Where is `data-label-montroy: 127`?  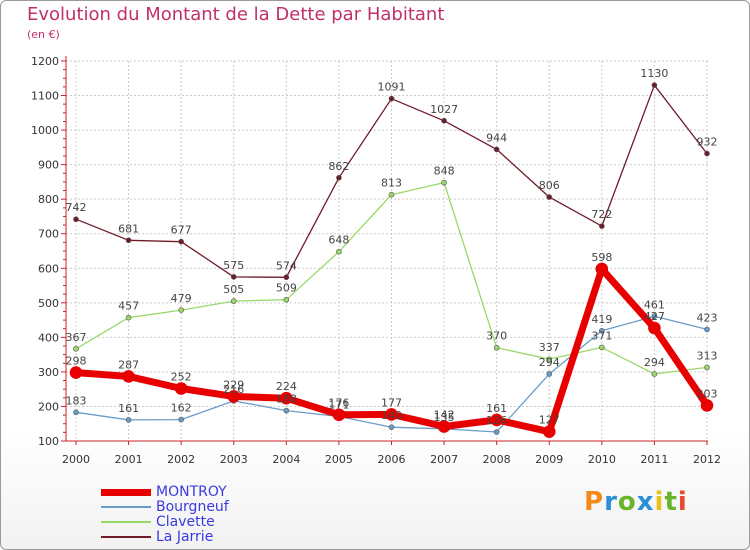 data-label-montroy: 127 is located at coordinates (549, 420).